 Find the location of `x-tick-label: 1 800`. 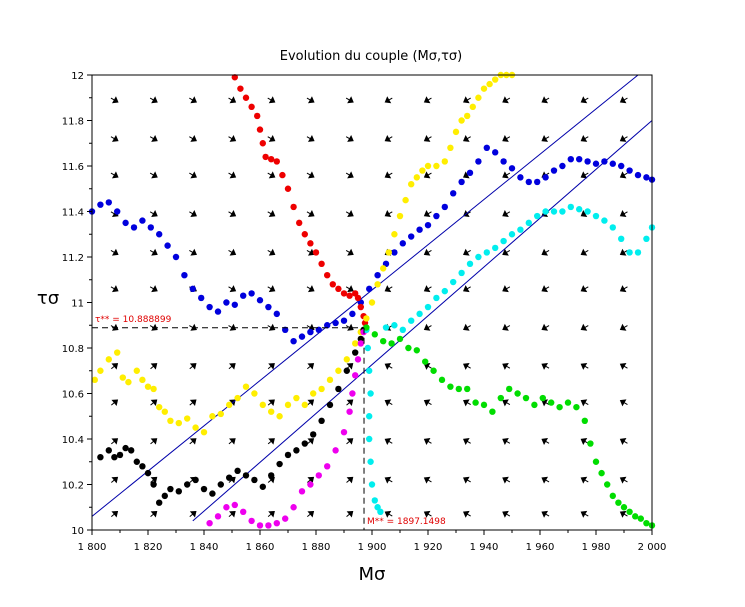

x-tick-label: 1 800 is located at coordinates (92, 547).